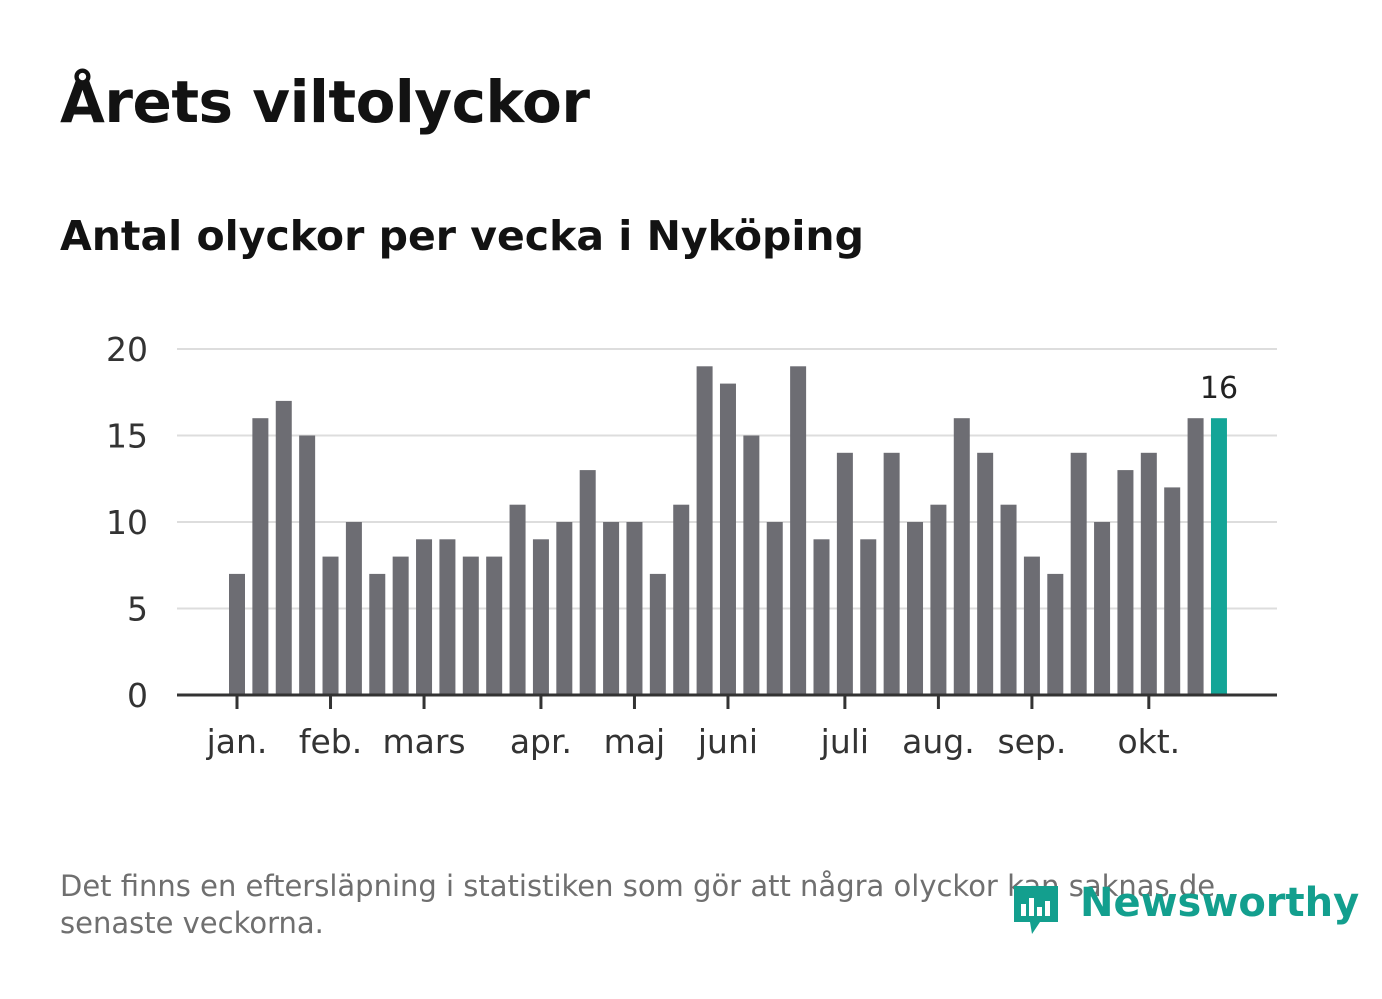 This screenshot has width=1382, height=999. Describe the element at coordinates (1036, 910) in the screenshot. I see `bar-chart-speech-bubble-icon` at that location.